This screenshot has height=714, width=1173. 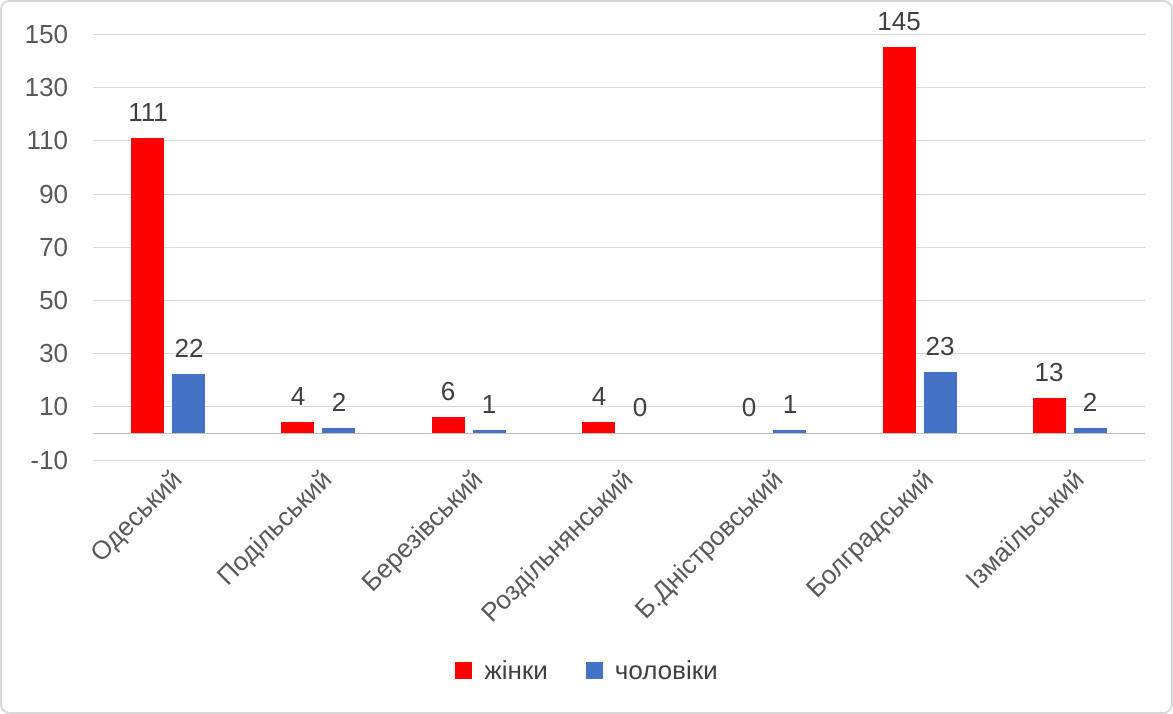 I want to click on y-tick-label: 10, so click(x=53, y=406).